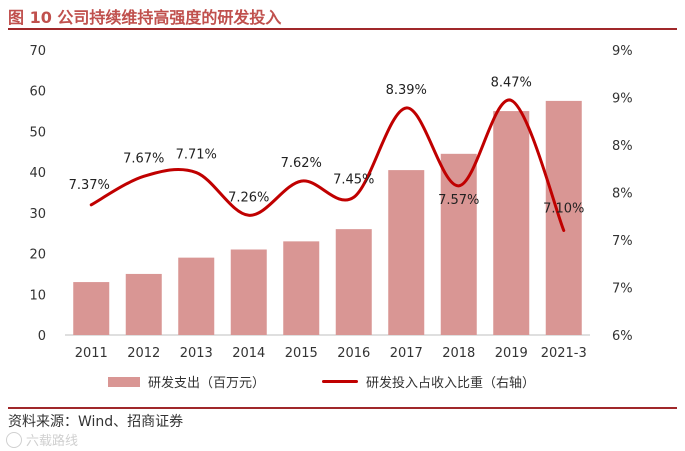 The image size is (685, 451). I want to click on watermark: 六载路线, so click(42, 439).